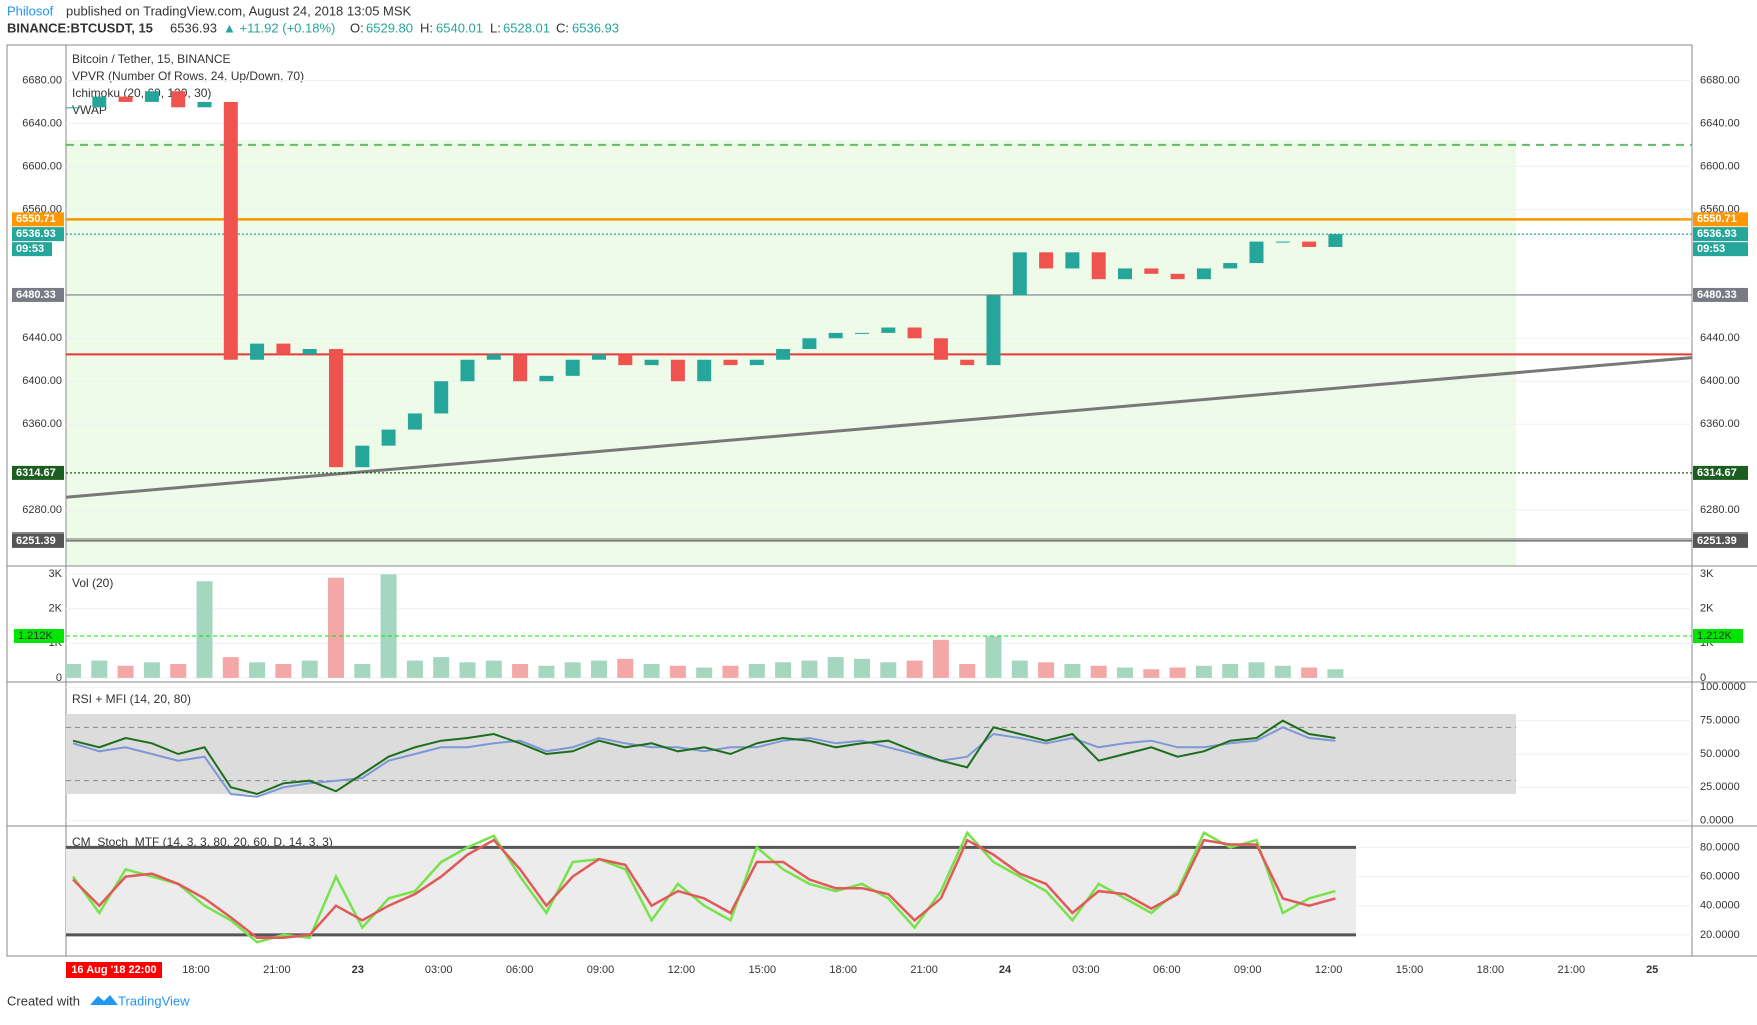 This screenshot has height=1025, width=1757. Describe the element at coordinates (32, 249) in the screenshot. I see `countdown-tag` at that location.